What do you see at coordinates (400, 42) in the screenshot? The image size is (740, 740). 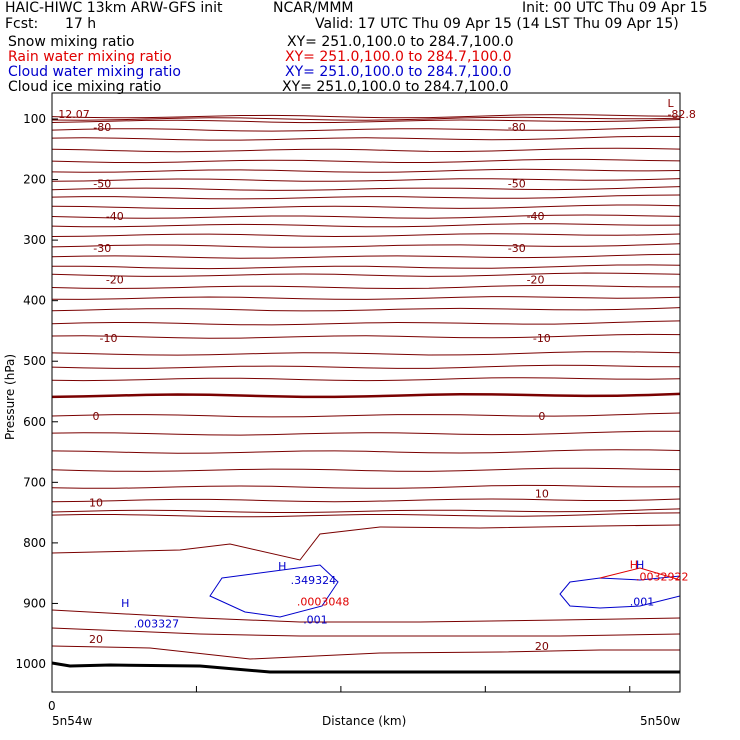 I see `field-xy-snow: XY= 251.0,100.0 to 284.7,100.0` at bounding box center [400, 42].